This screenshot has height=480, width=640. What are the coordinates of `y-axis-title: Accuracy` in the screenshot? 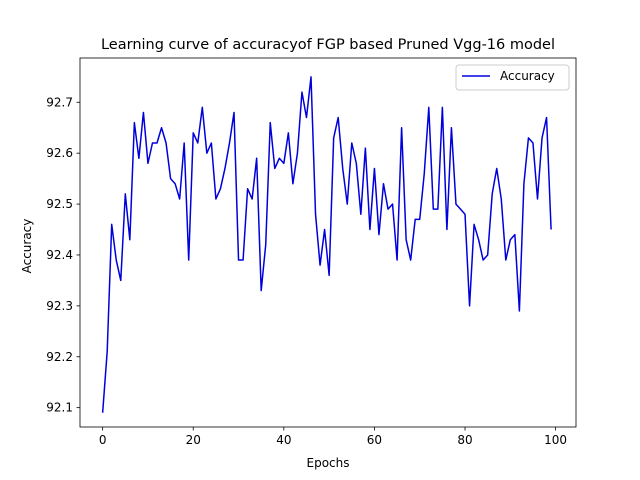 It's located at (27, 246).